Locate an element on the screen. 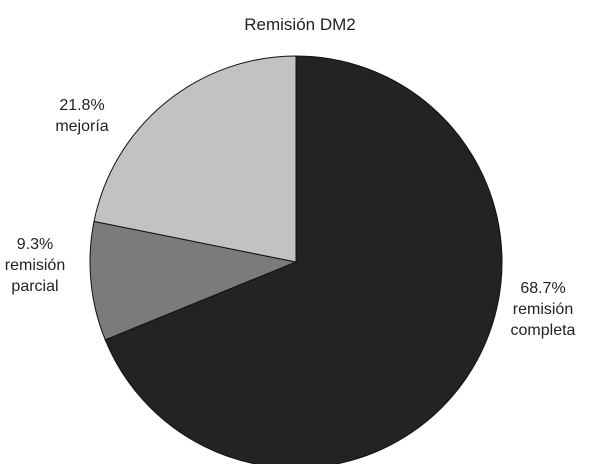 The width and height of the screenshot is (590, 464). slice-percent-label: 68.7% is located at coordinates (542, 288).